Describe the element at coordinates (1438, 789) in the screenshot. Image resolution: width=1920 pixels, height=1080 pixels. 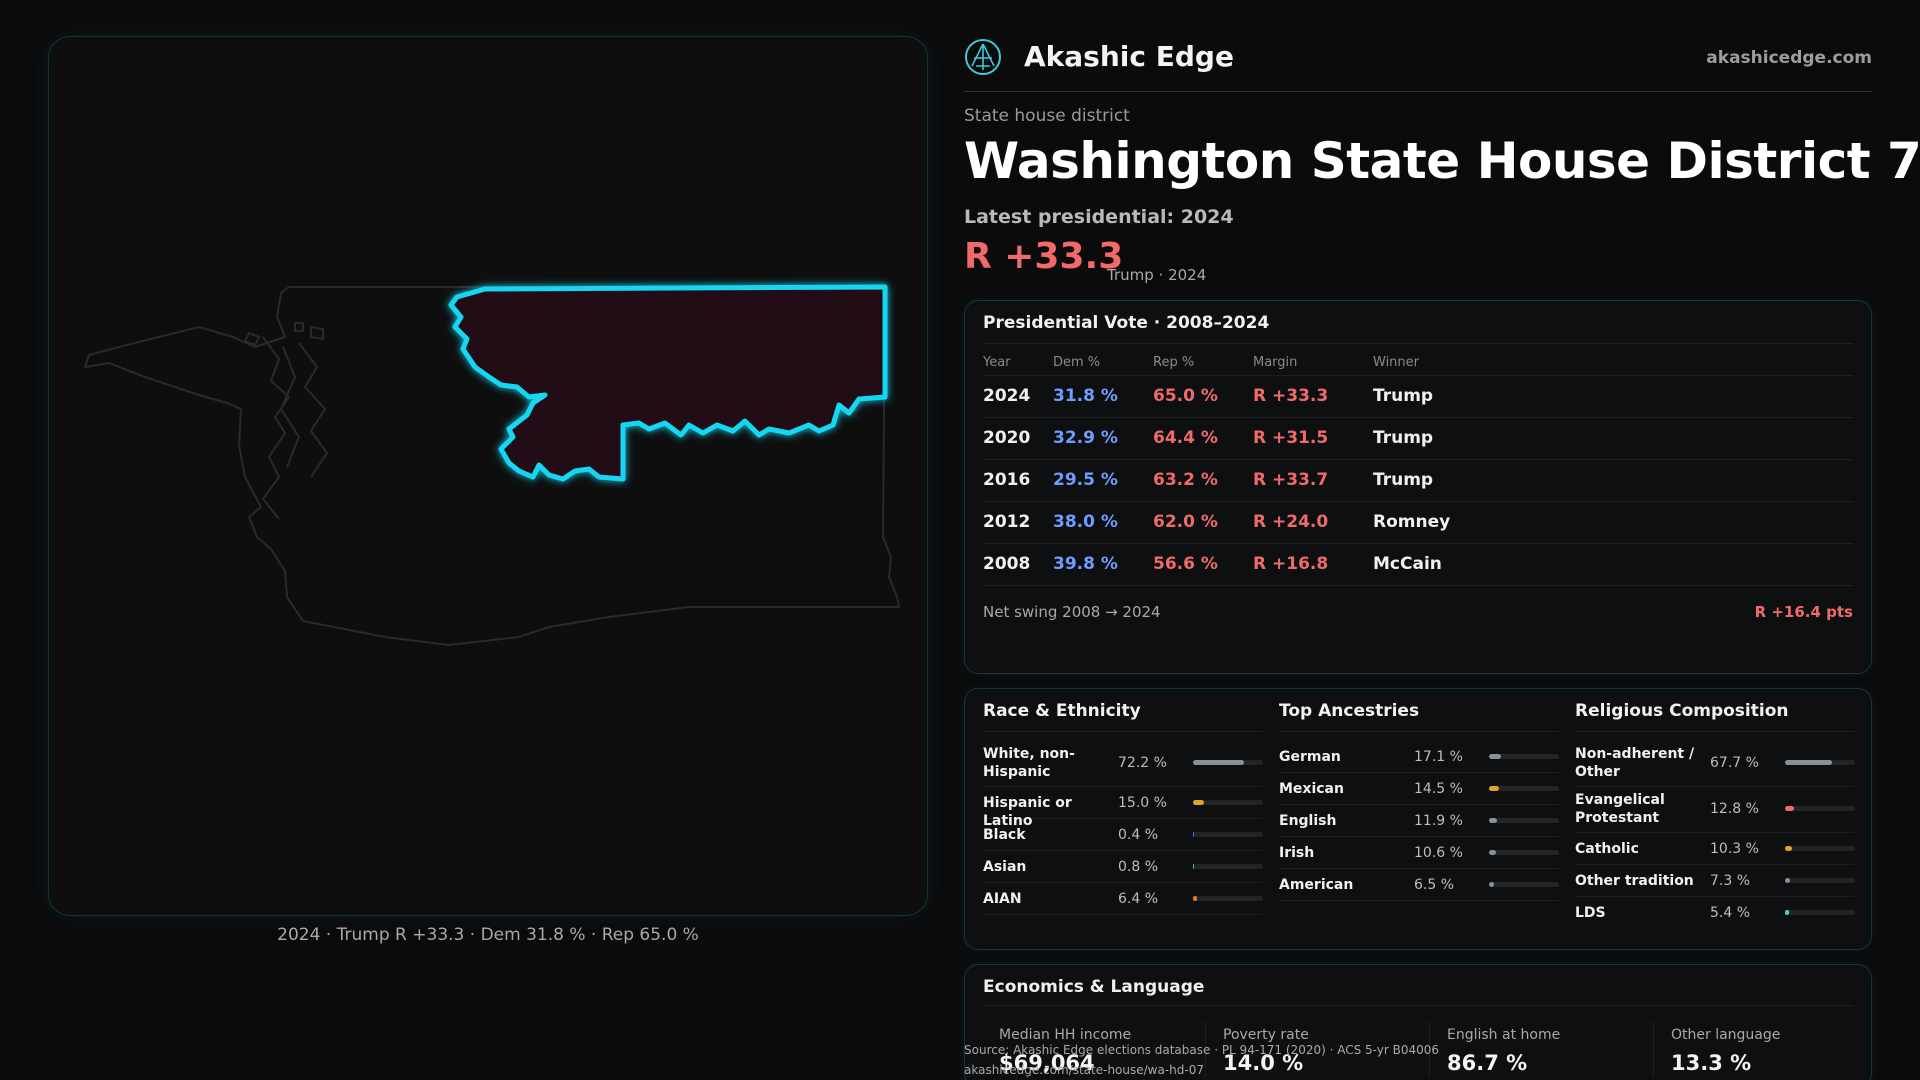
I see `item-pct: 14.5 %` at that location.